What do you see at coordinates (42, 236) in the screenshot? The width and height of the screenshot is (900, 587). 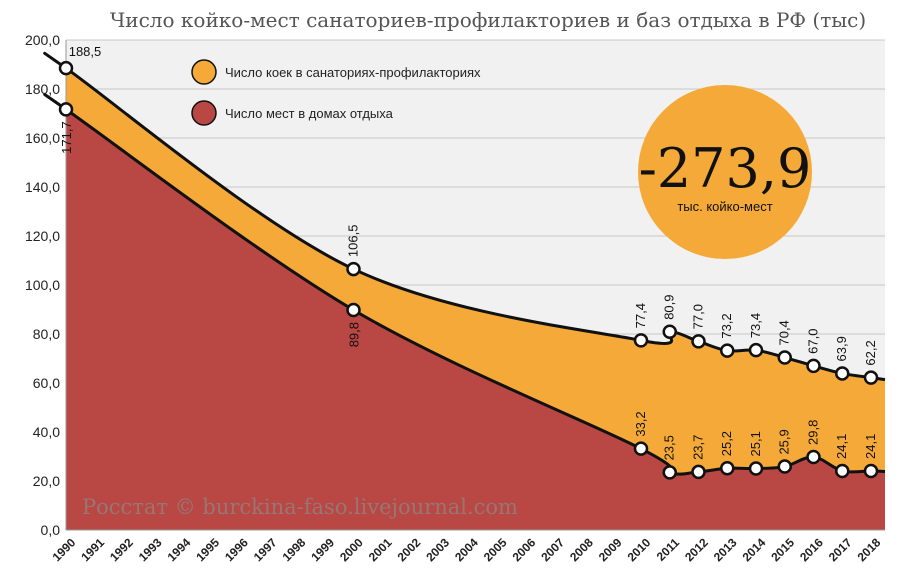 I see `y-tick-label: 120,0` at bounding box center [42, 236].